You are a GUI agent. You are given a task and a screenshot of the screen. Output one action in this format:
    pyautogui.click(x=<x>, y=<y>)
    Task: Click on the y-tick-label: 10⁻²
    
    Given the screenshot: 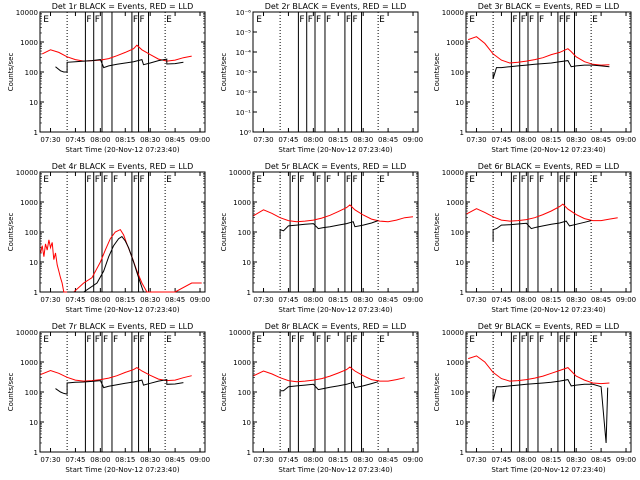 What is the action you would take?
    pyautogui.click(x=244, y=93)
    